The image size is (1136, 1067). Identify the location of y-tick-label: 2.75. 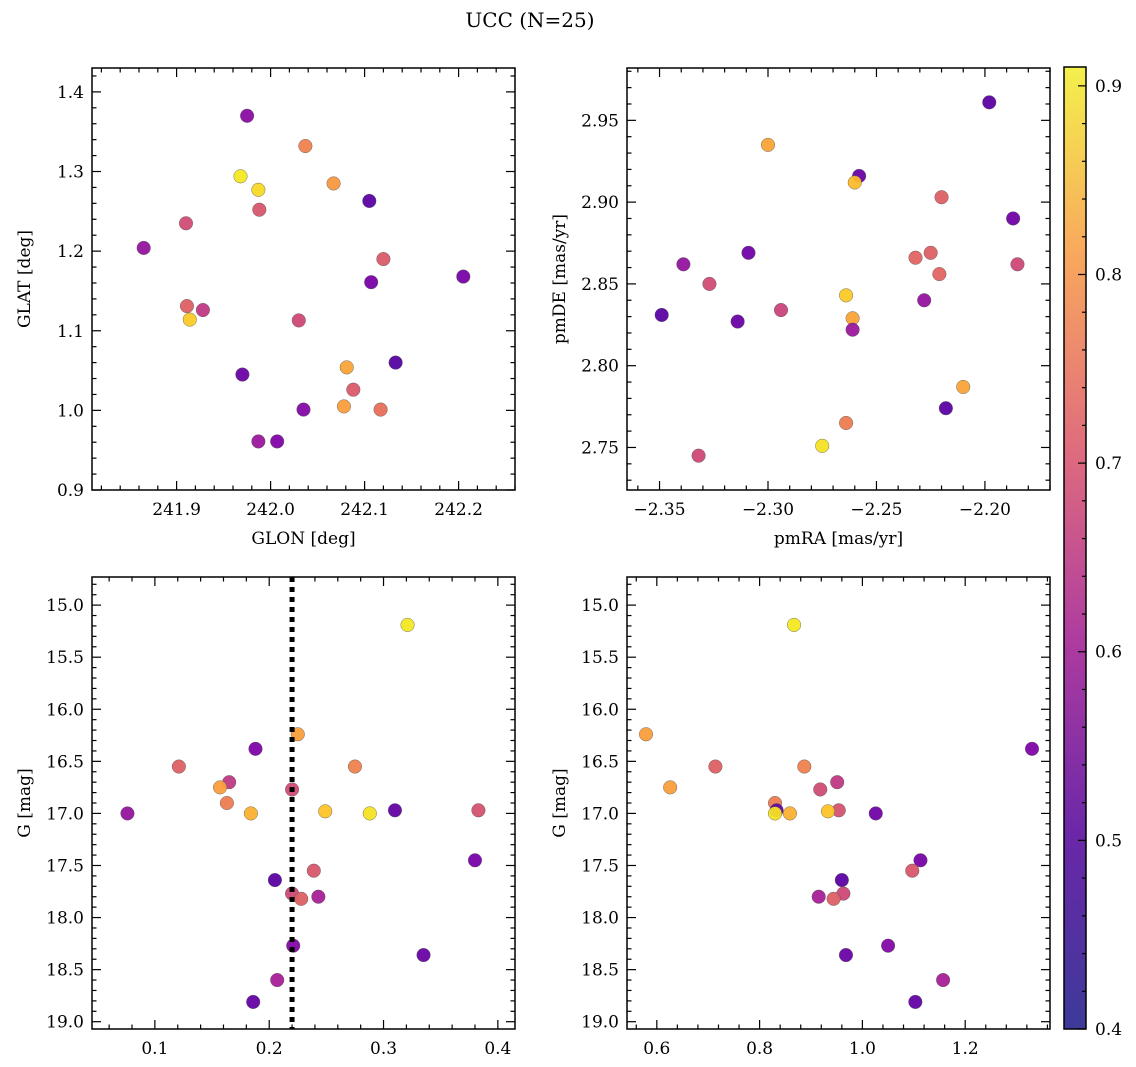
(600, 448).